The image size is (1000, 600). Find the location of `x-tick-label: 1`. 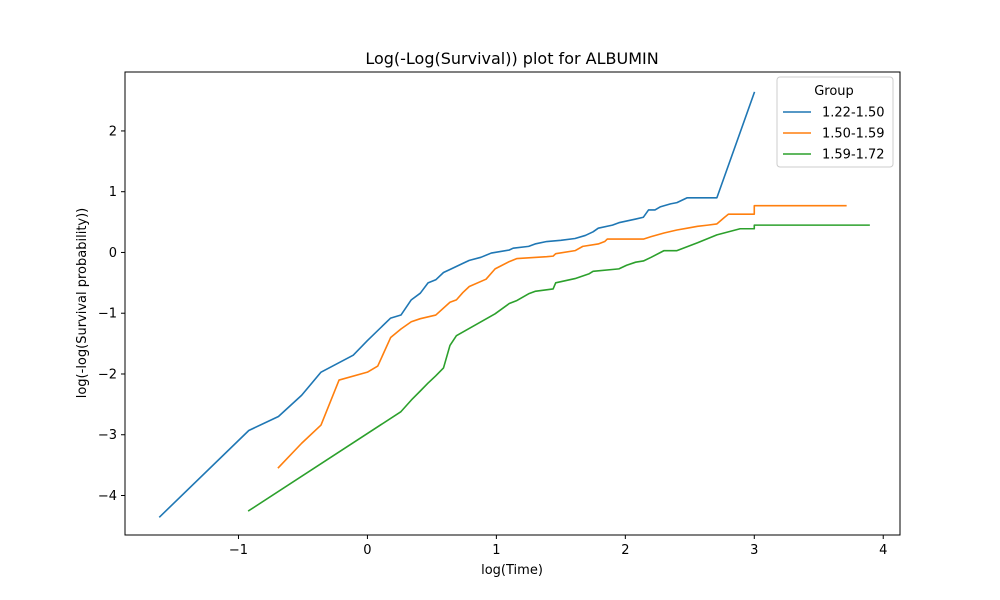

x-tick-label: 1 is located at coordinates (496, 550).